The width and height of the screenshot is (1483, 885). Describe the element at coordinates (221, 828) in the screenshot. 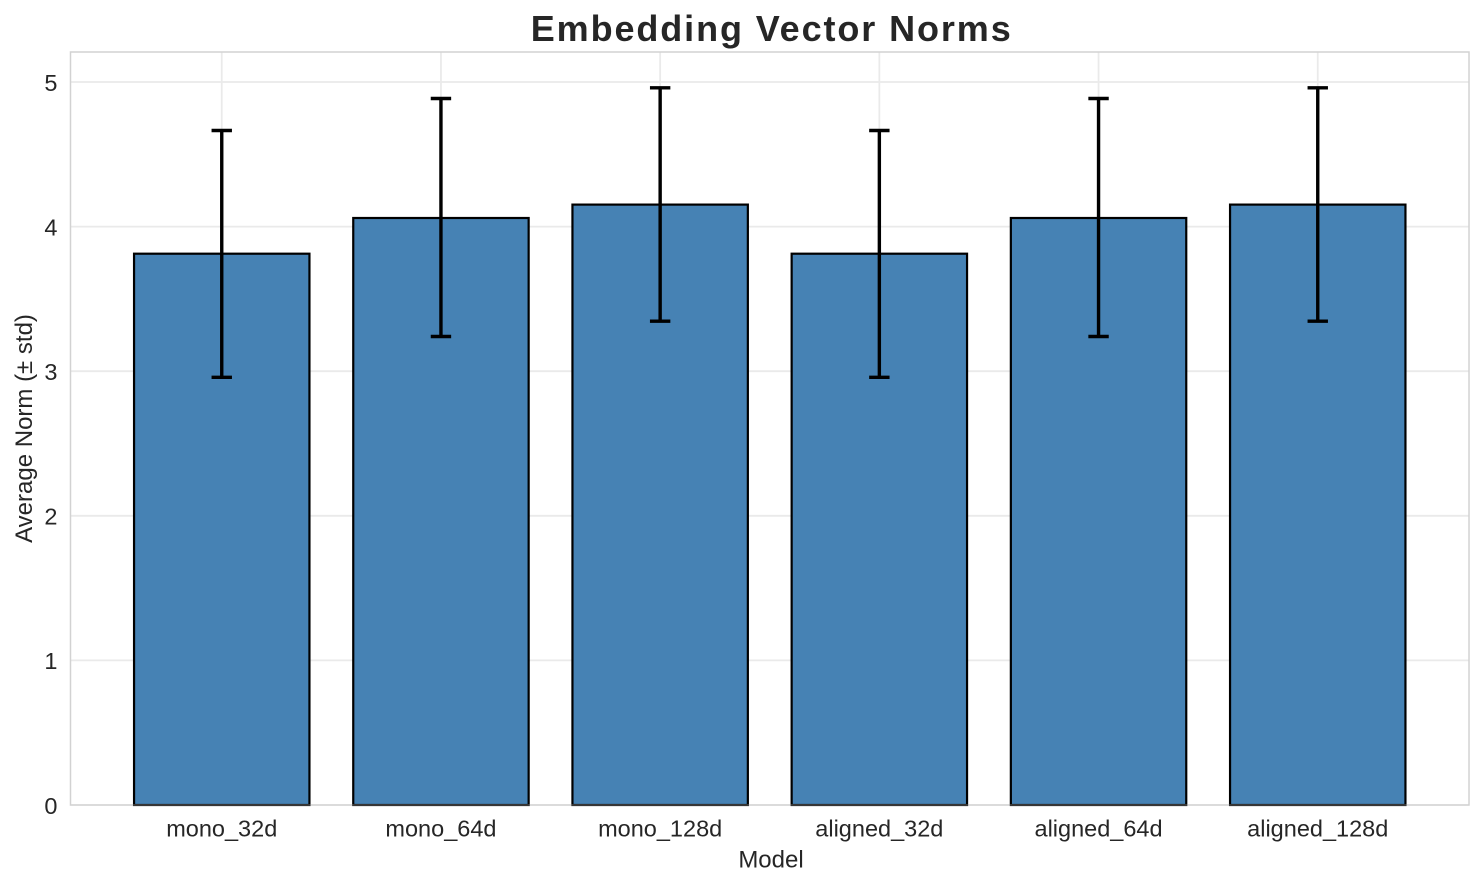

I see `svg-text: mono_32d` at that location.